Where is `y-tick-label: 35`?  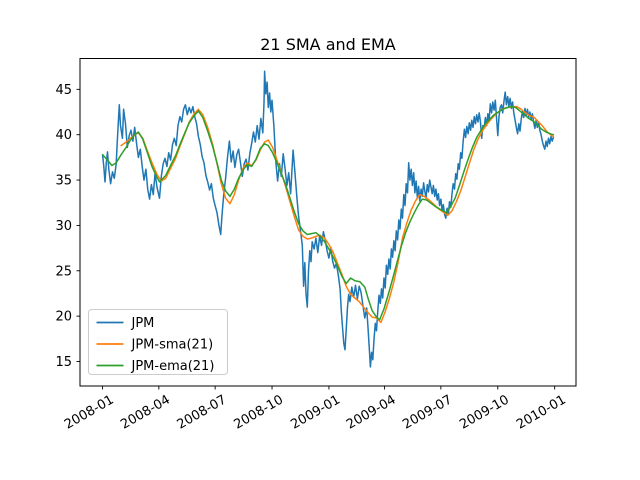 y-tick-label: 35 is located at coordinates (63, 181).